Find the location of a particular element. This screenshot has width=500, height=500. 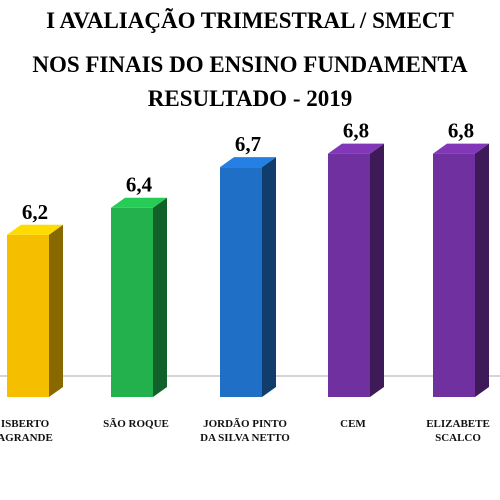

x-tick-label: ISBERTO AGRANDE is located at coordinates (26, 431).